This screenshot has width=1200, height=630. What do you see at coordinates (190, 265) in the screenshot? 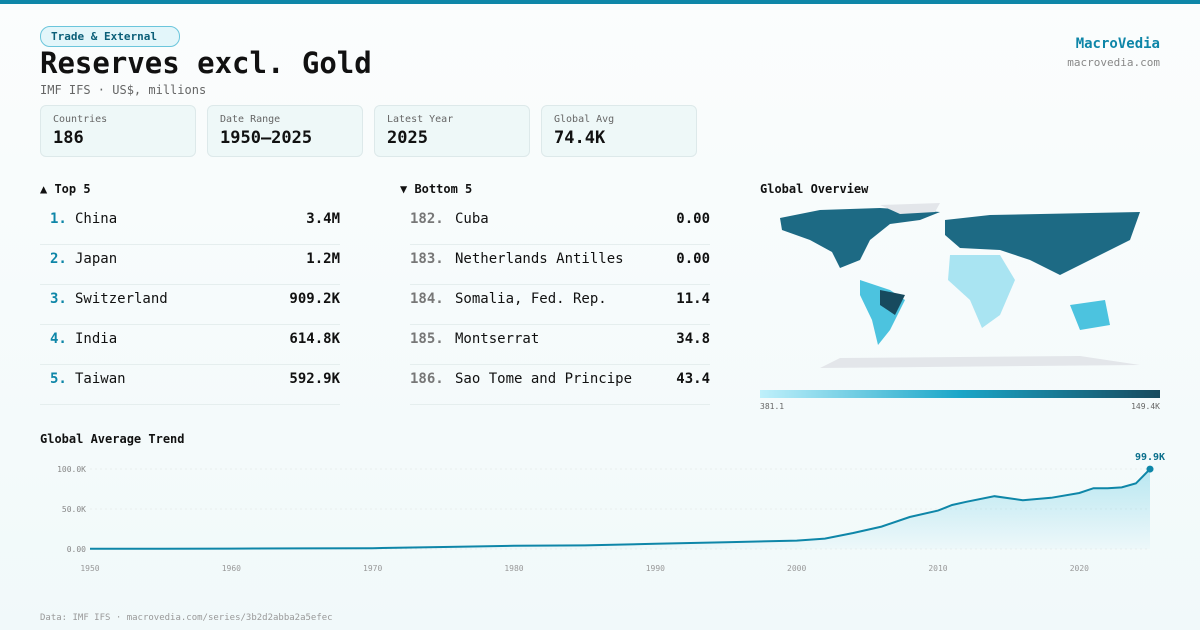
I see `list-row: 2. Japan 1.2M` at bounding box center [190, 265].